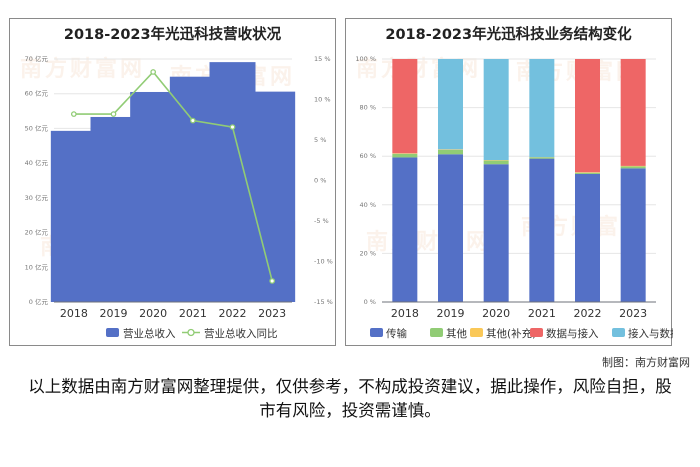  Describe the element at coordinates (322, 100) in the screenshot. I see `right-axis-tick-label: 10 %` at that location.